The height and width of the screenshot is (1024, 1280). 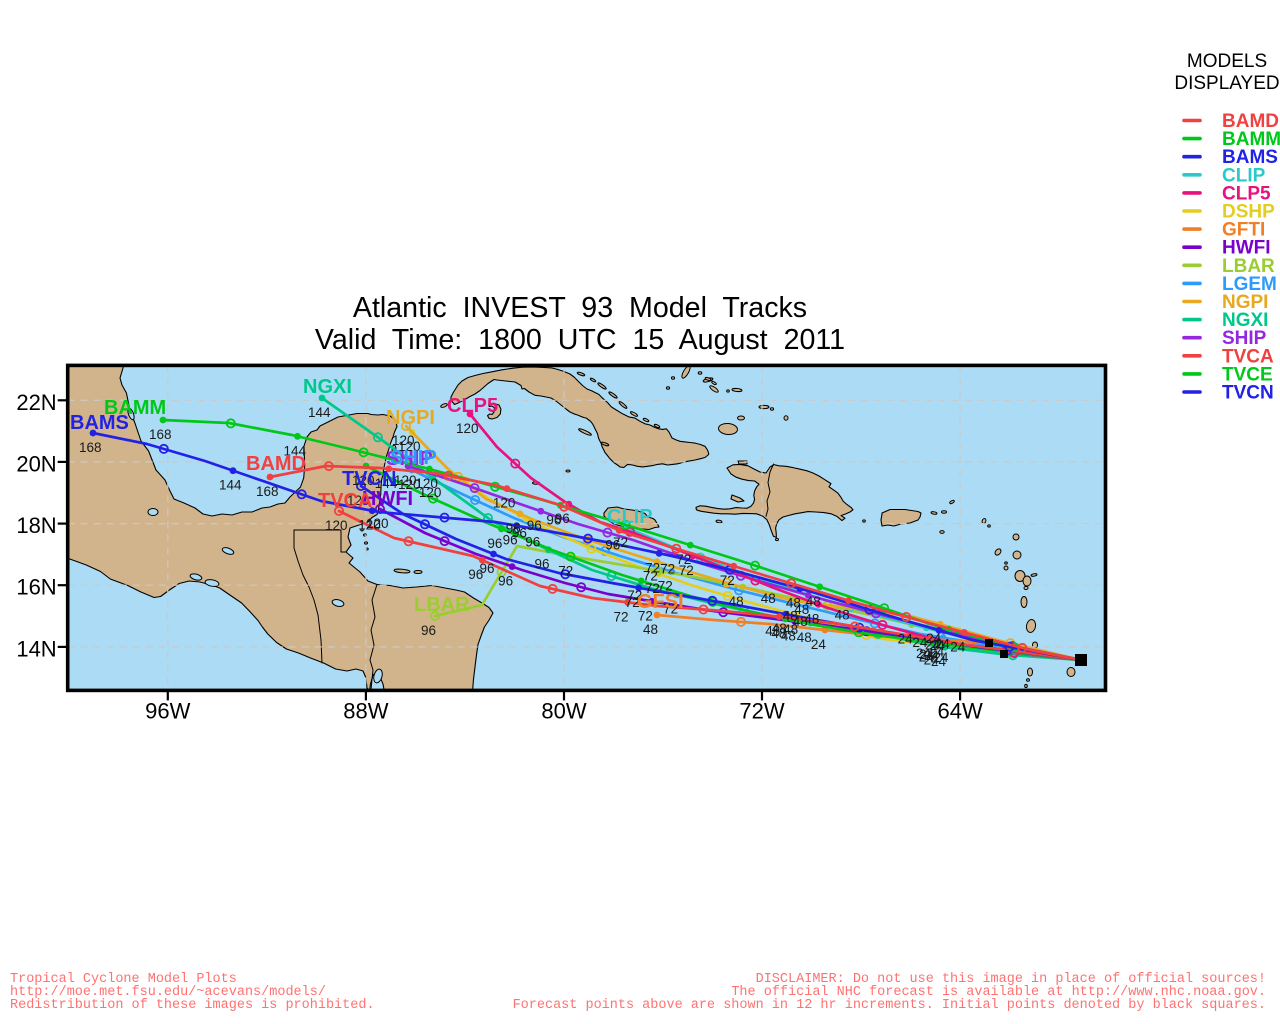 I want to click on svg-text: TVCA, so click(x=1248, y=356).